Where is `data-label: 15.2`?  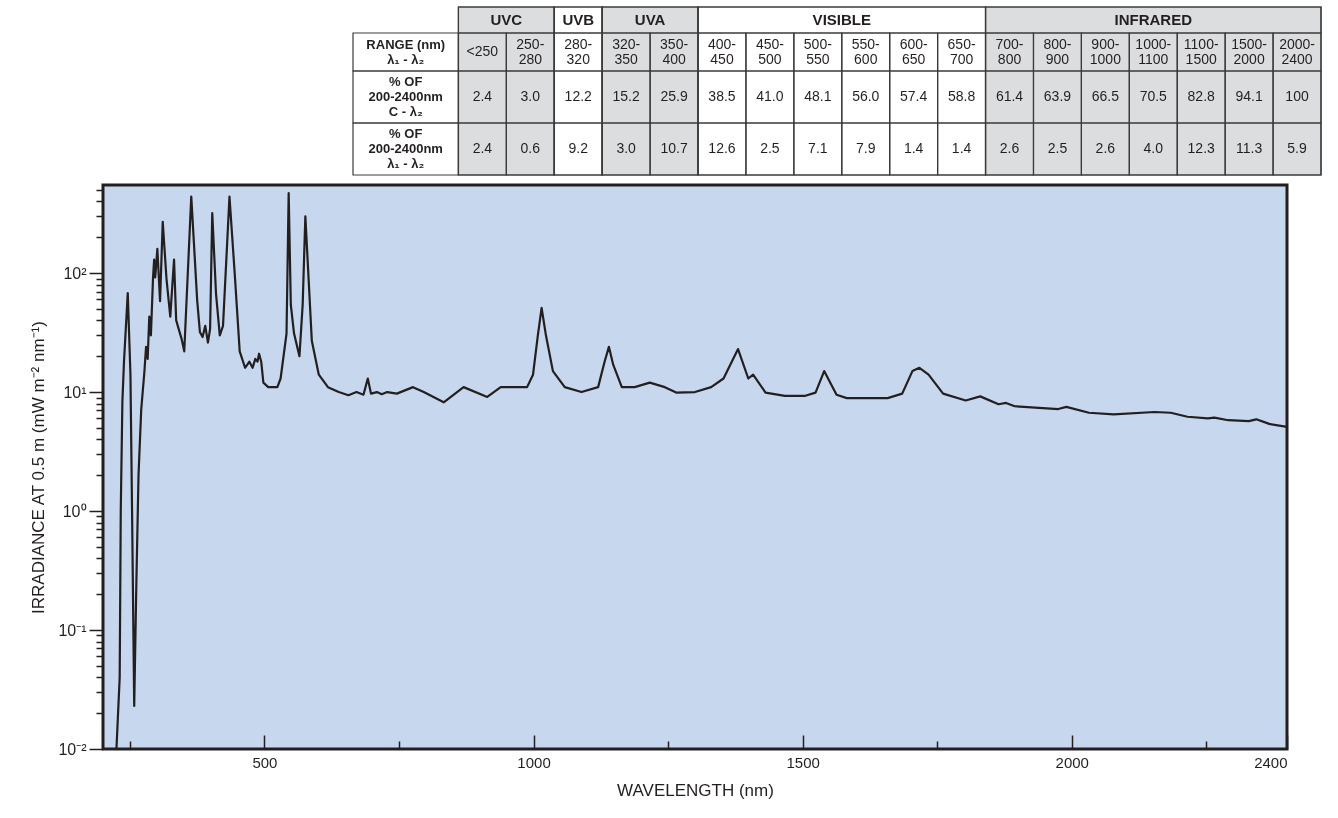
data-label: 15.2 is located at coordinates (626, 96).